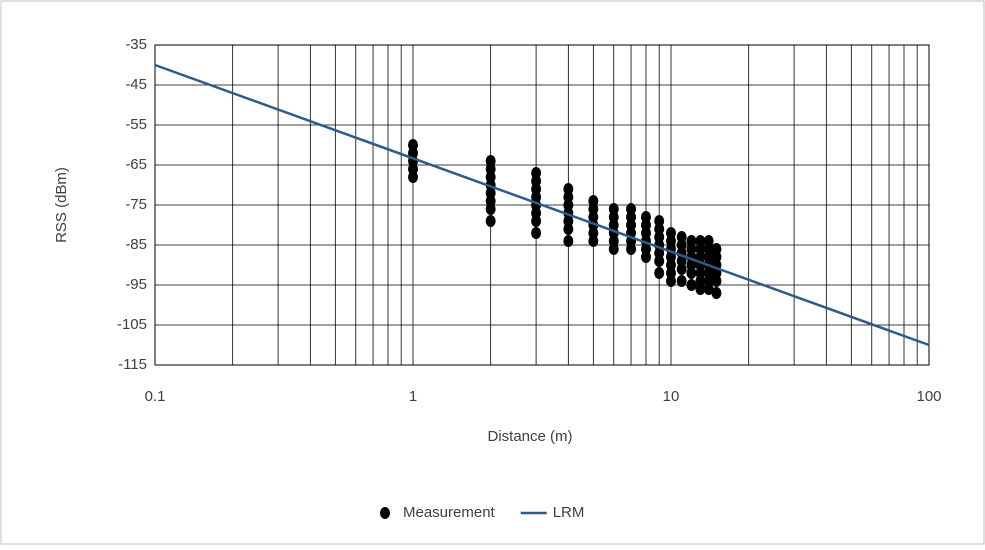  What do you see at coordinates (136, 164) in the screenshot?
I see `y-tick-label: -65` at bounding box center [136, 164].